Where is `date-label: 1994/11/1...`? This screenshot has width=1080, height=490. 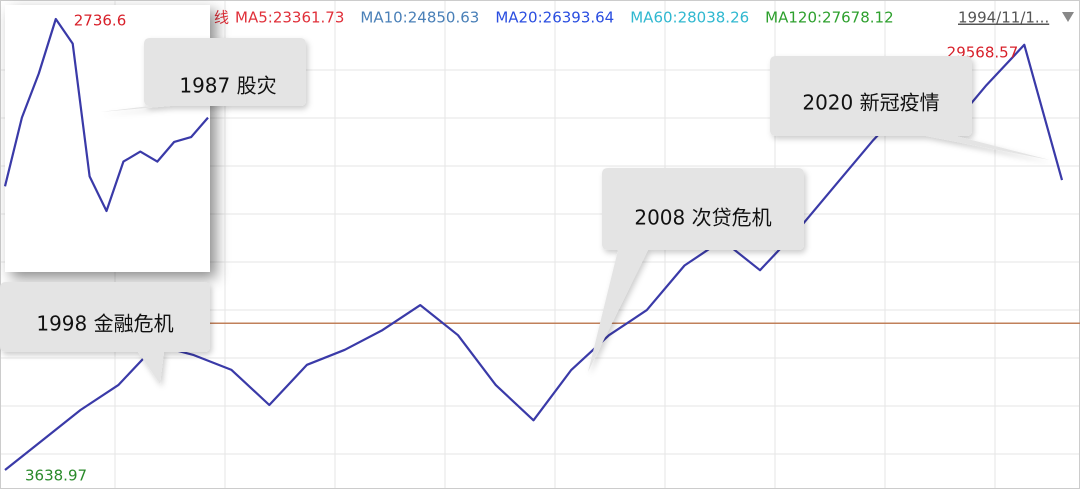
date-label: 1994/11/1... is located at coordinates (1003, 18).